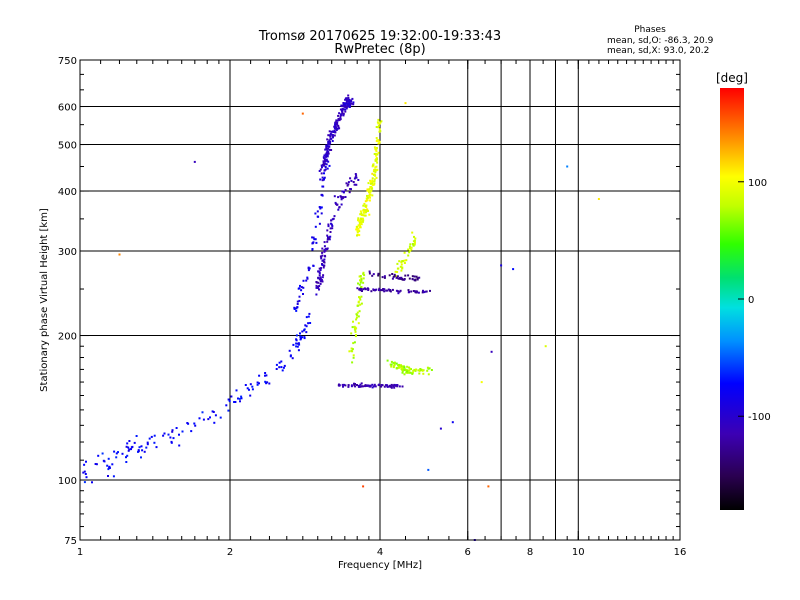 The height and width of the screenshot is (600, 800). I want to click on chart-subtitle: RwPretec (8p), so click(379, 49).